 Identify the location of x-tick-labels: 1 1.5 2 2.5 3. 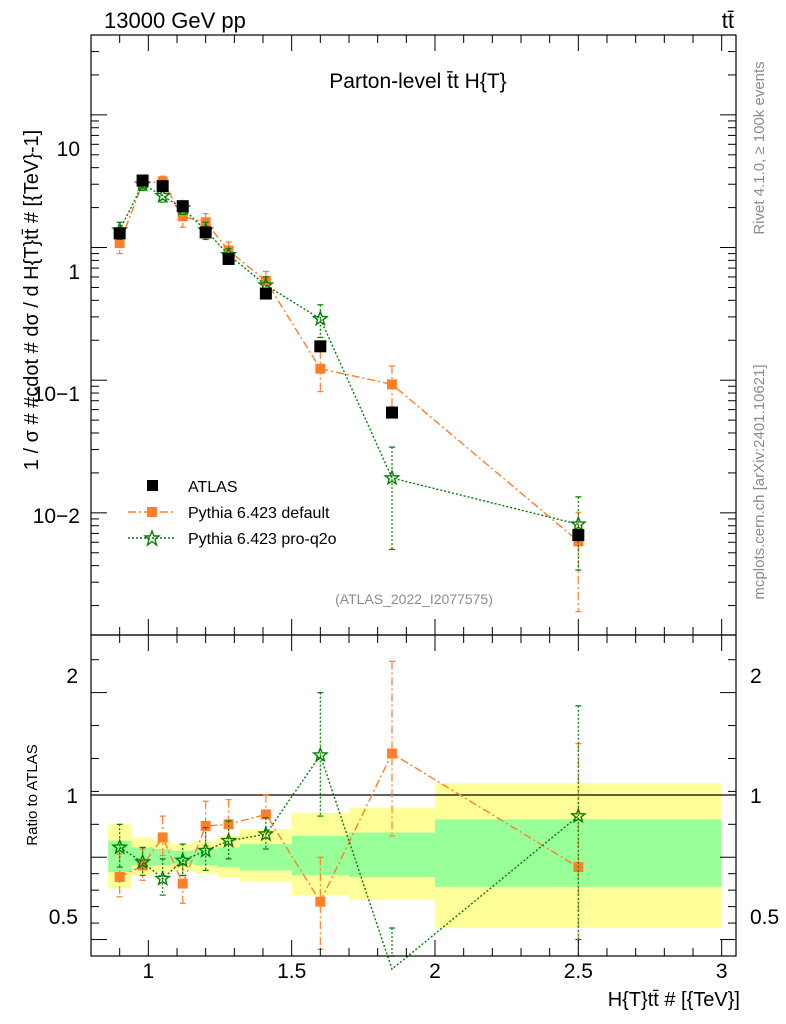
(434, 971).